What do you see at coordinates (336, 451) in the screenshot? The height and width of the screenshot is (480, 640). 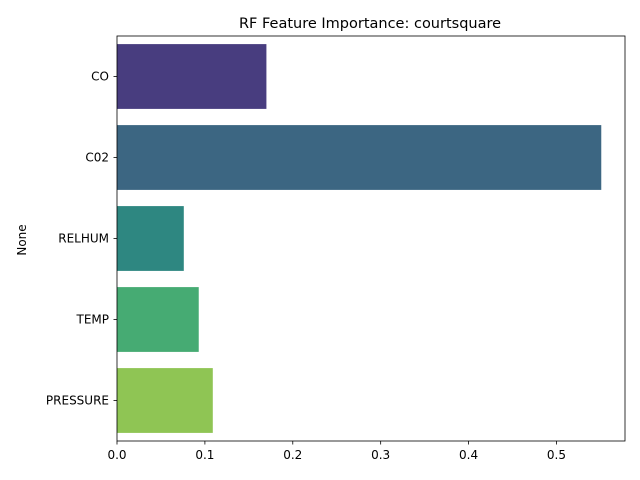 I see `x-ticks: 0.0 0.1 0.2 0.3 0.4 0.5` at bounding box center [336, 451].